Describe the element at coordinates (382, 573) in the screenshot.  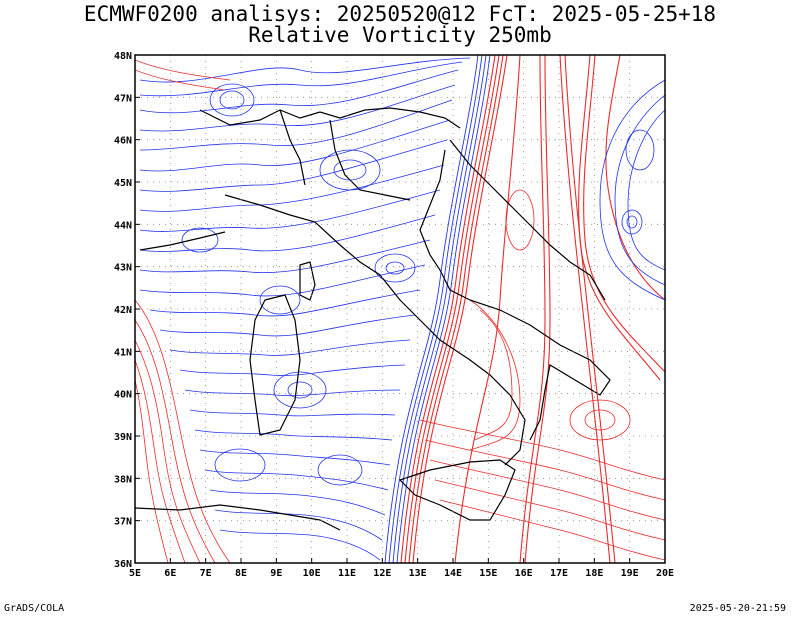
I see `x-tick-label: 12E` at that location.